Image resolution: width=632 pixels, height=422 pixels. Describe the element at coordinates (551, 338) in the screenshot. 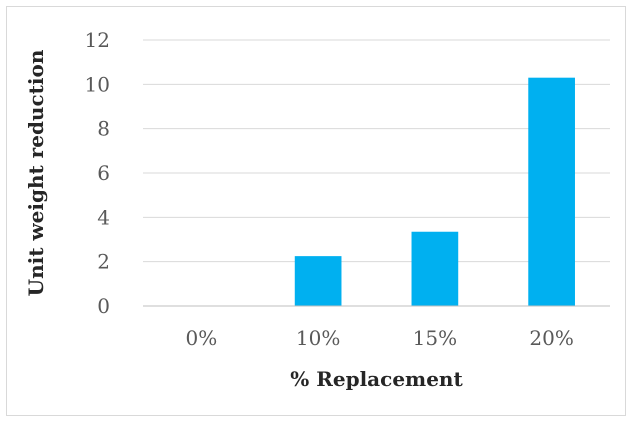

I see `x-tick-label: 20%` at that location.